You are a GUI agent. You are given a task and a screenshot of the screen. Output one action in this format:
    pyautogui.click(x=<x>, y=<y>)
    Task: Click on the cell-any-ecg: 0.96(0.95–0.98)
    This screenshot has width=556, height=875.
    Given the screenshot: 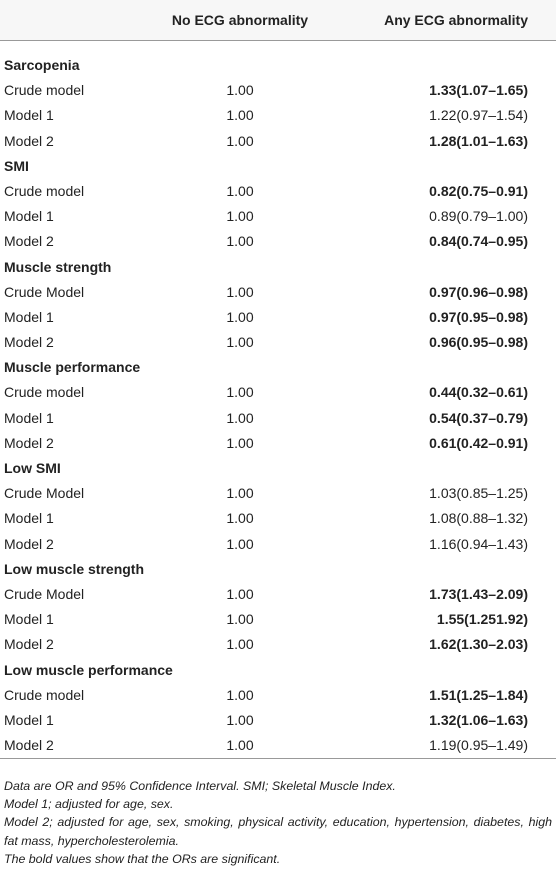 What is the action you would take?
    pyautogui.click(x=478, y=342)
    